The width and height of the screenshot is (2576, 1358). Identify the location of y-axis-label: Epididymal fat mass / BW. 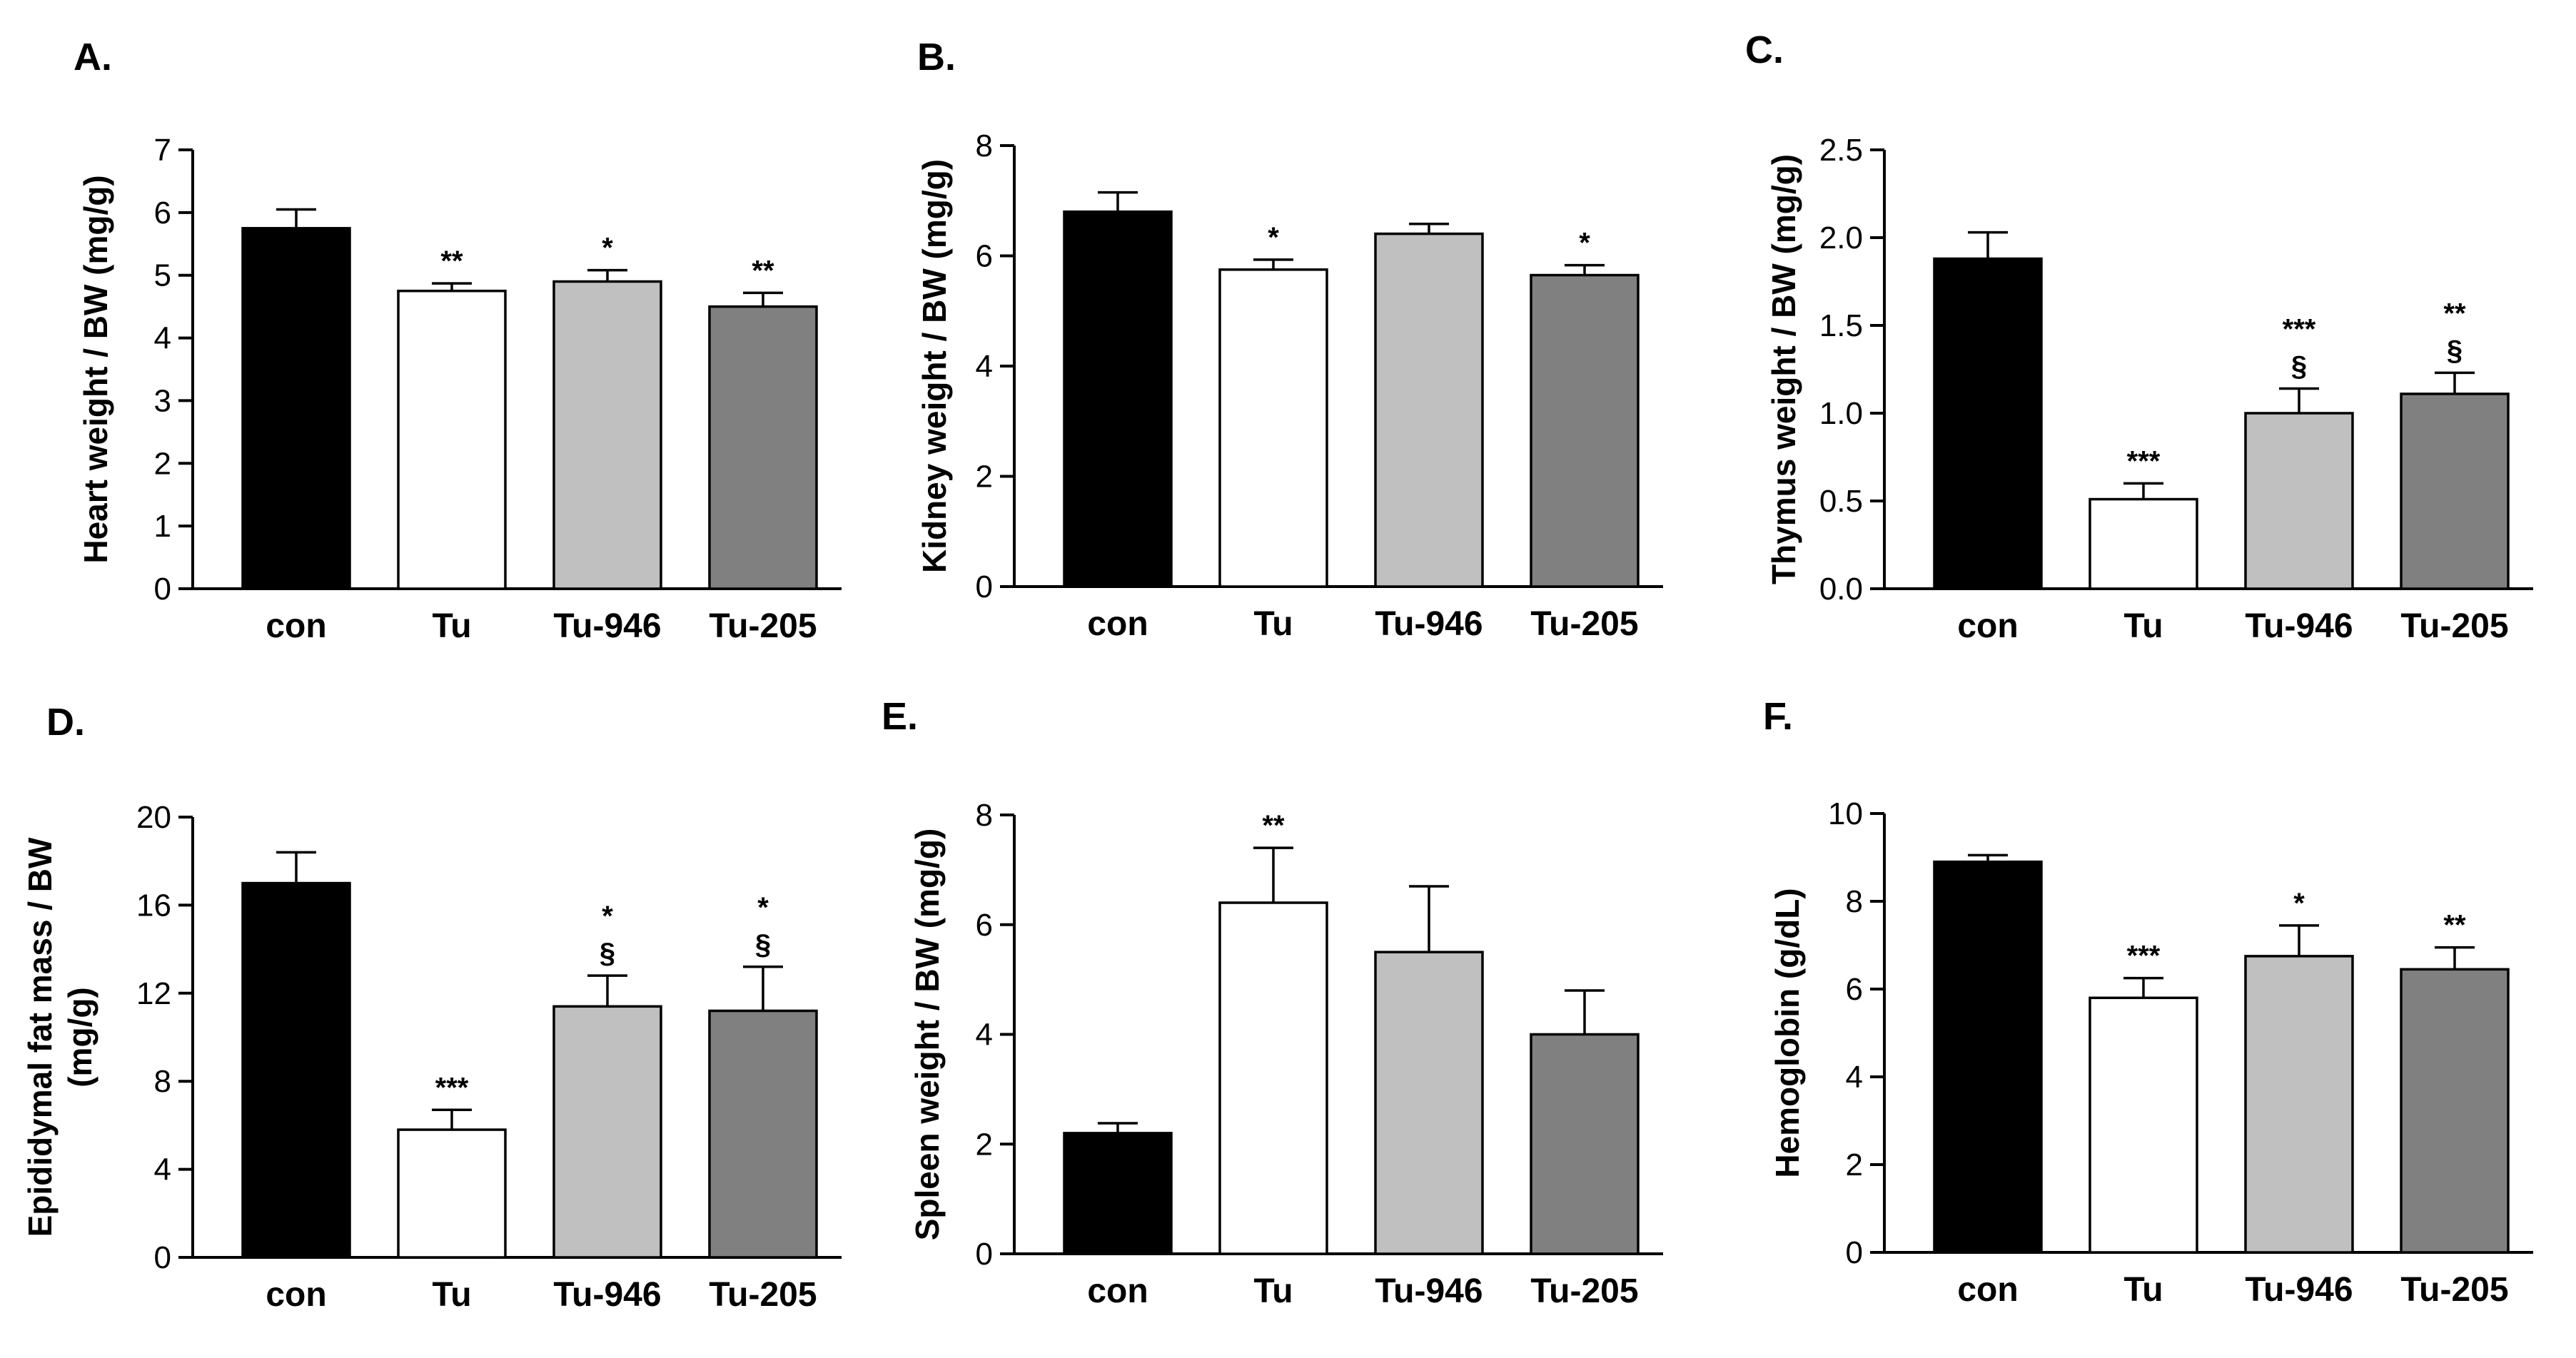
(40, 1037).